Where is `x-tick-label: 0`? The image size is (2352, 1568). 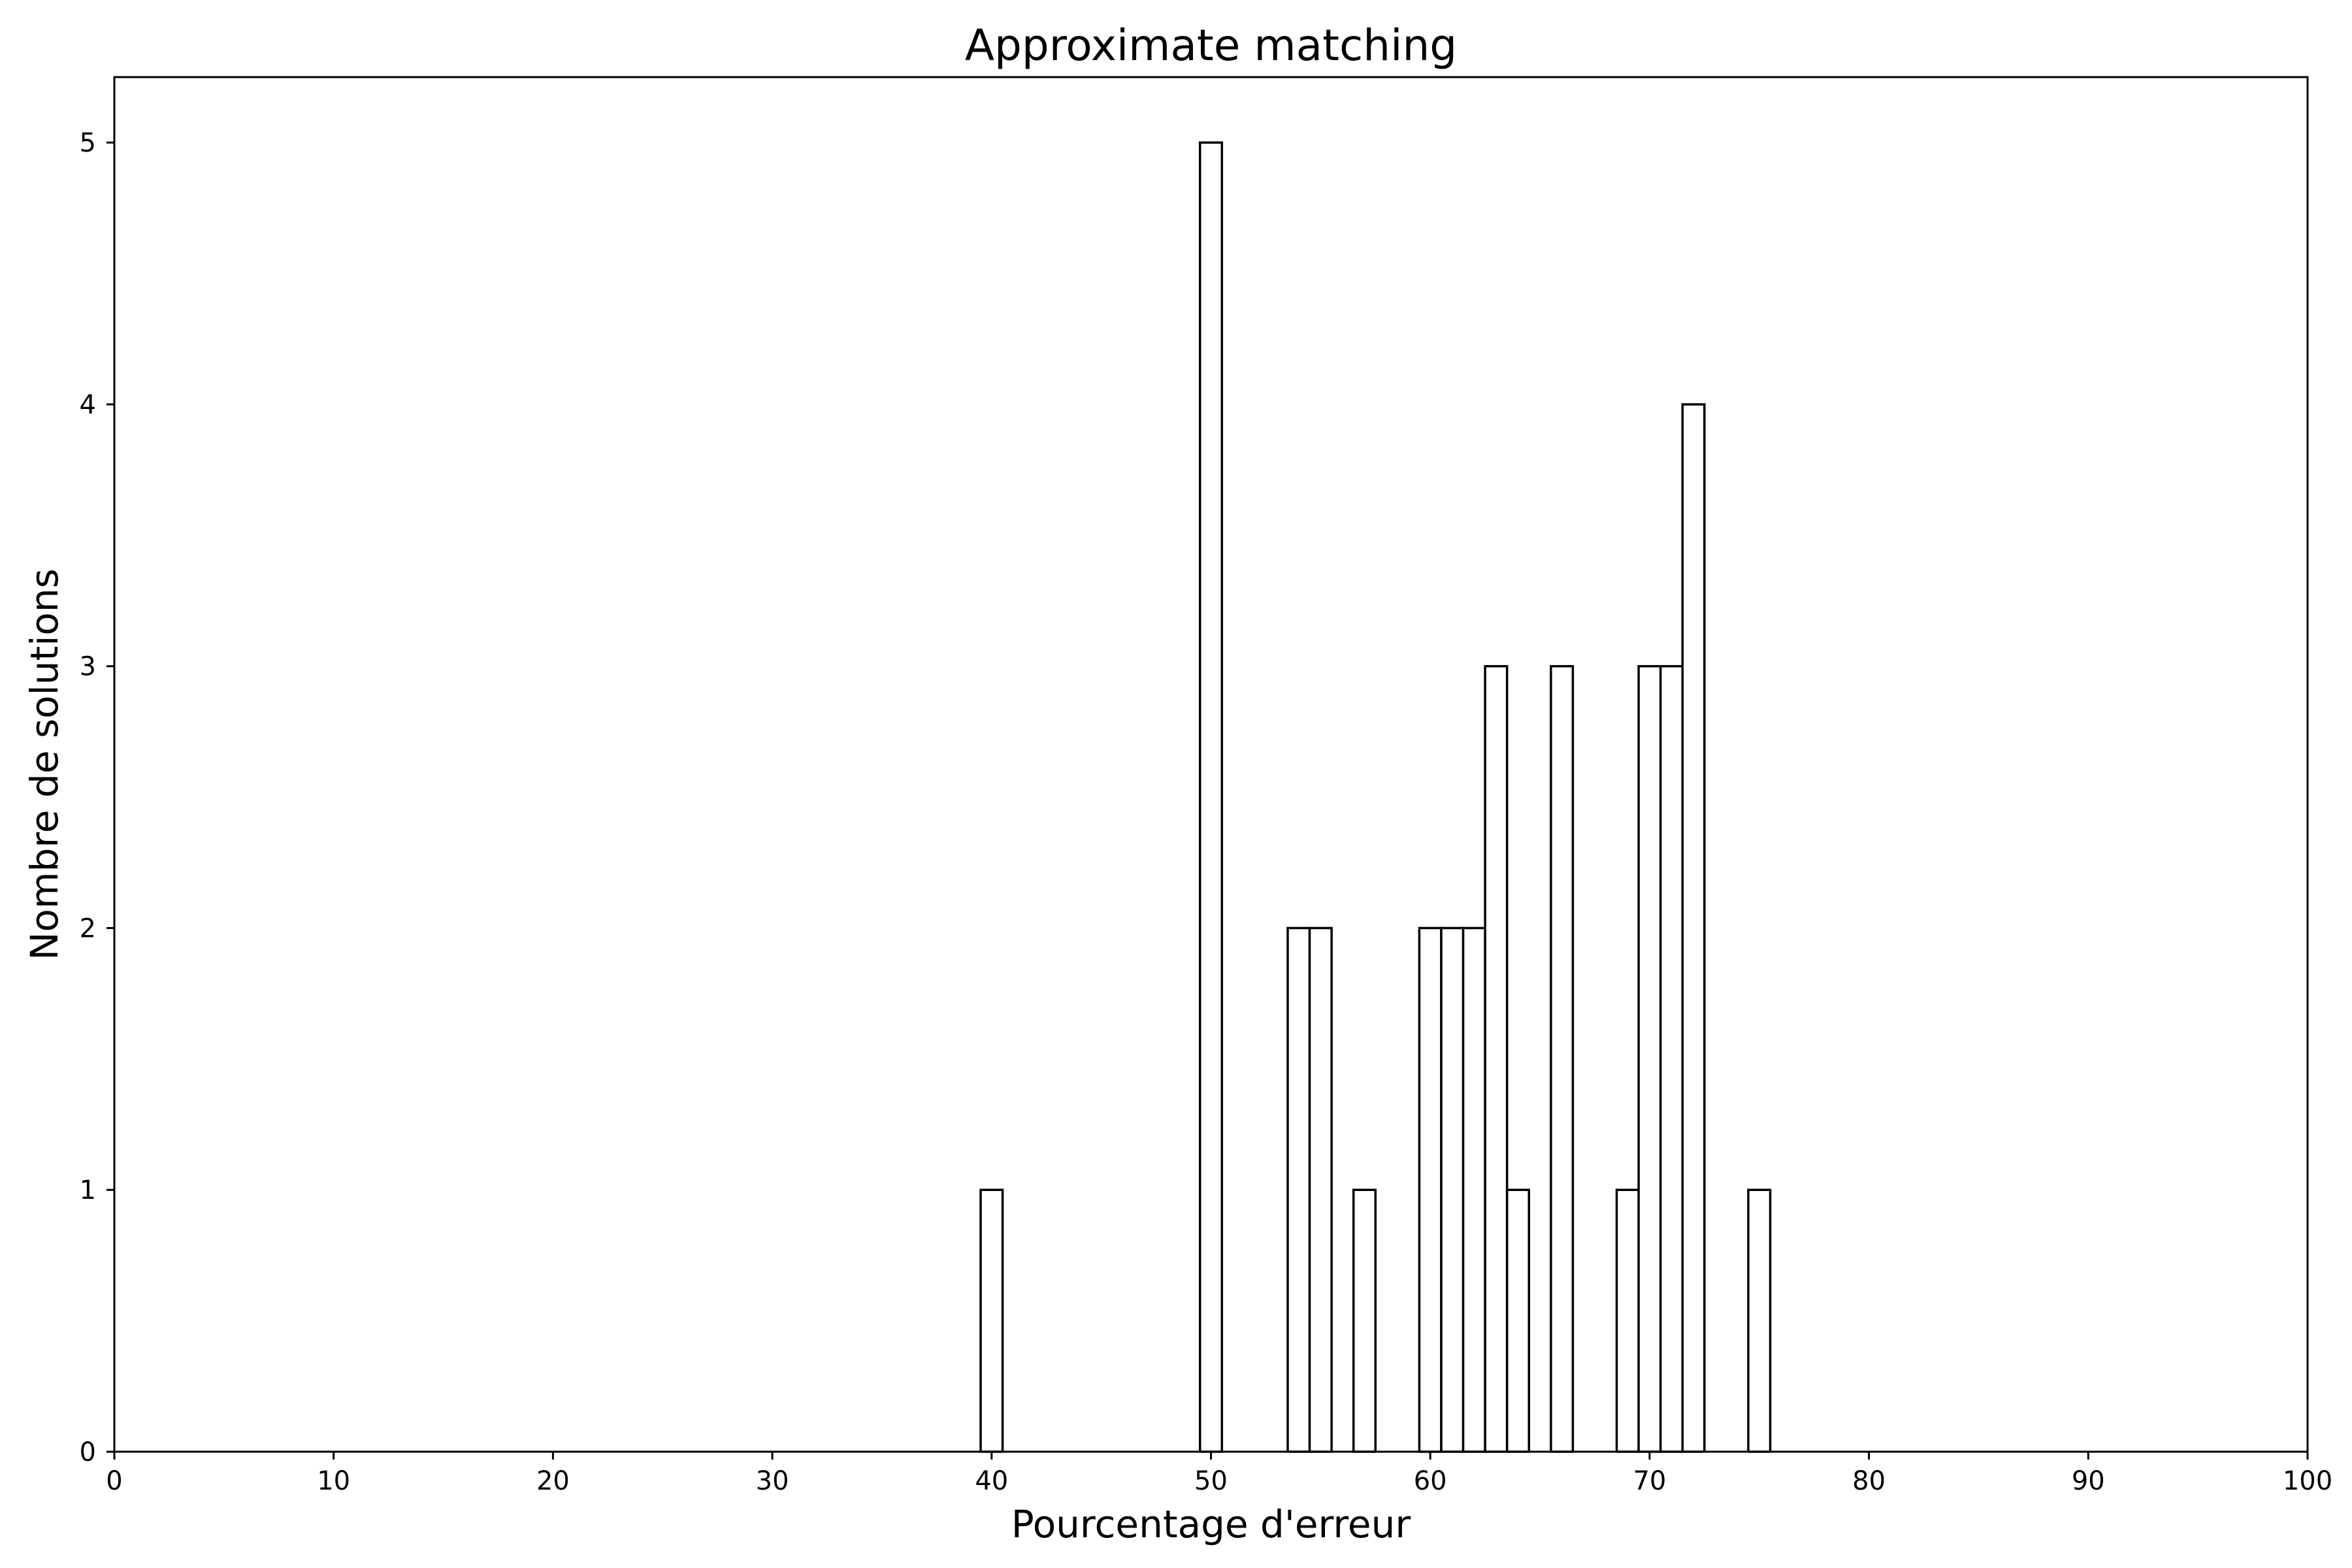 x-tick-label: 0 is located at coordinates (114, 1481).